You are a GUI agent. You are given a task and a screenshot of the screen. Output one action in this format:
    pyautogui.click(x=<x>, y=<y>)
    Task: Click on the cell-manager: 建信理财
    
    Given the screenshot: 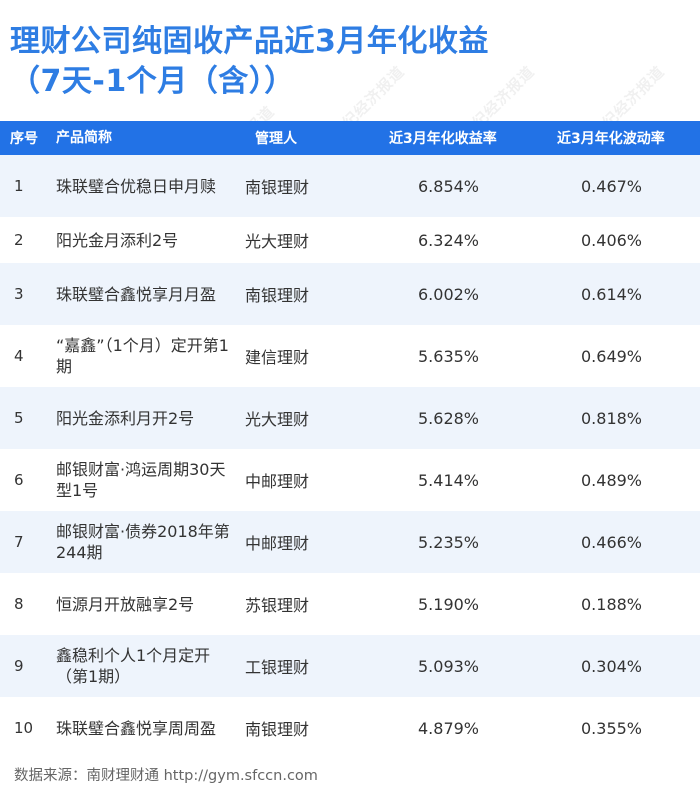 What is the action you would take?
    pyautogui.click(x=277, y=357)
    